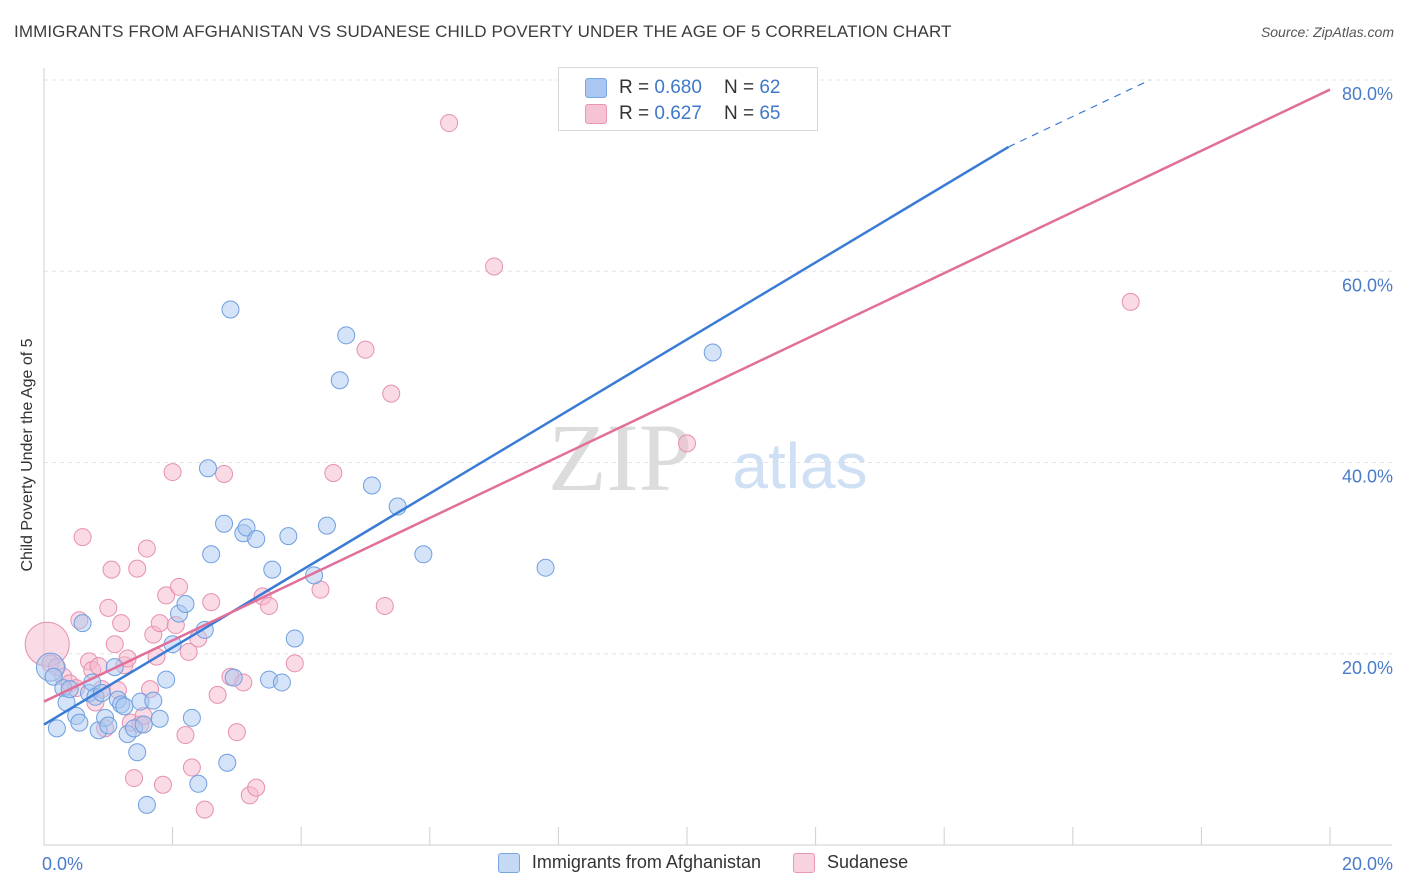 This screenshot has height=892, width=1406. What do you see at coordinates (1367, 285) in the screenshot?
I see `y-tick-label: 60.0%` at bounding box center [1367, 285].